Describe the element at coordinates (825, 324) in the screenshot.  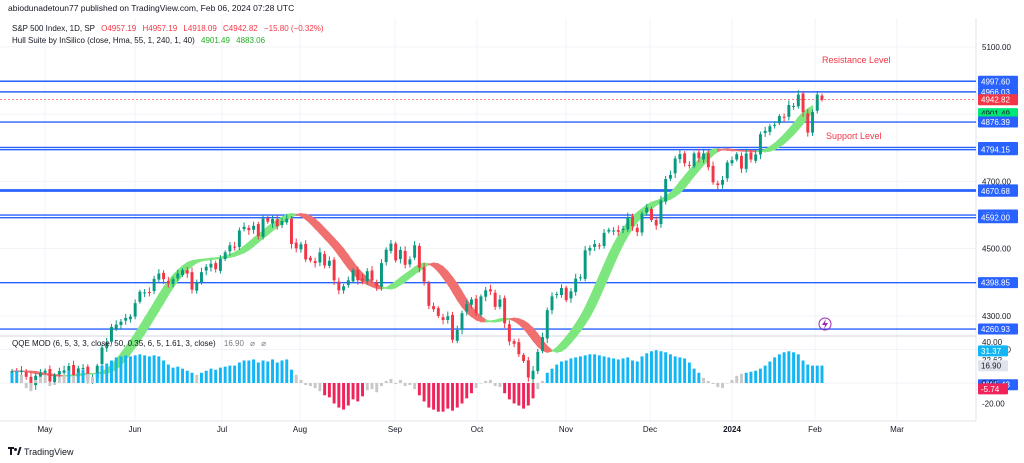
I see `lightning-icon` at that location.